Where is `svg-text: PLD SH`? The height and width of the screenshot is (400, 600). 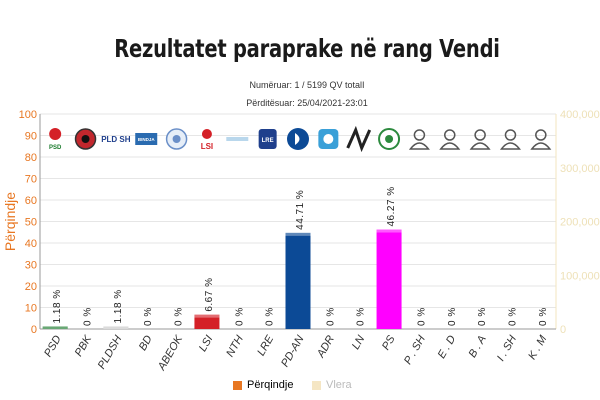
svg-text: PLD SH is located at coordinates (116, 139).